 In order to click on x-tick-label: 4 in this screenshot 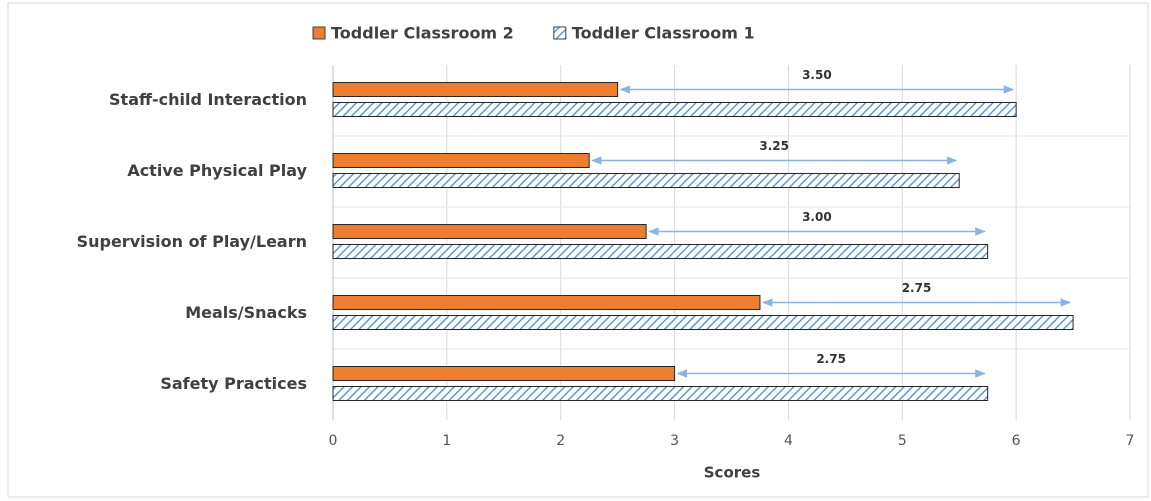, I will do `click(788, 441)`.